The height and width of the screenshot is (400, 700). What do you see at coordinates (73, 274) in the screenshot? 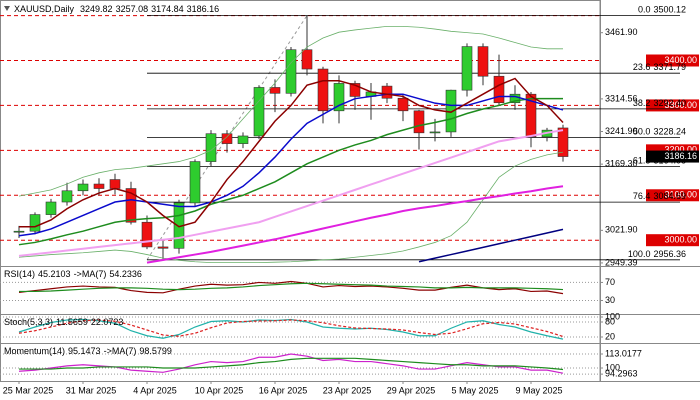
I see `indicator-label: RSI(14) 45.2103 ->MA(7) 54.2336` at bounding box center [73, 274].